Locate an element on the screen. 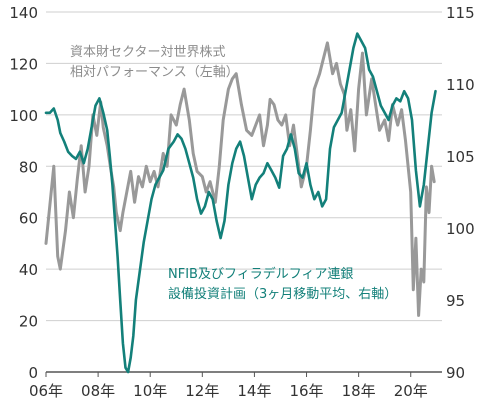 The height and width of the screenshot is (402, 488). right-tick-label: 95 is located at coordinates (455, 301).